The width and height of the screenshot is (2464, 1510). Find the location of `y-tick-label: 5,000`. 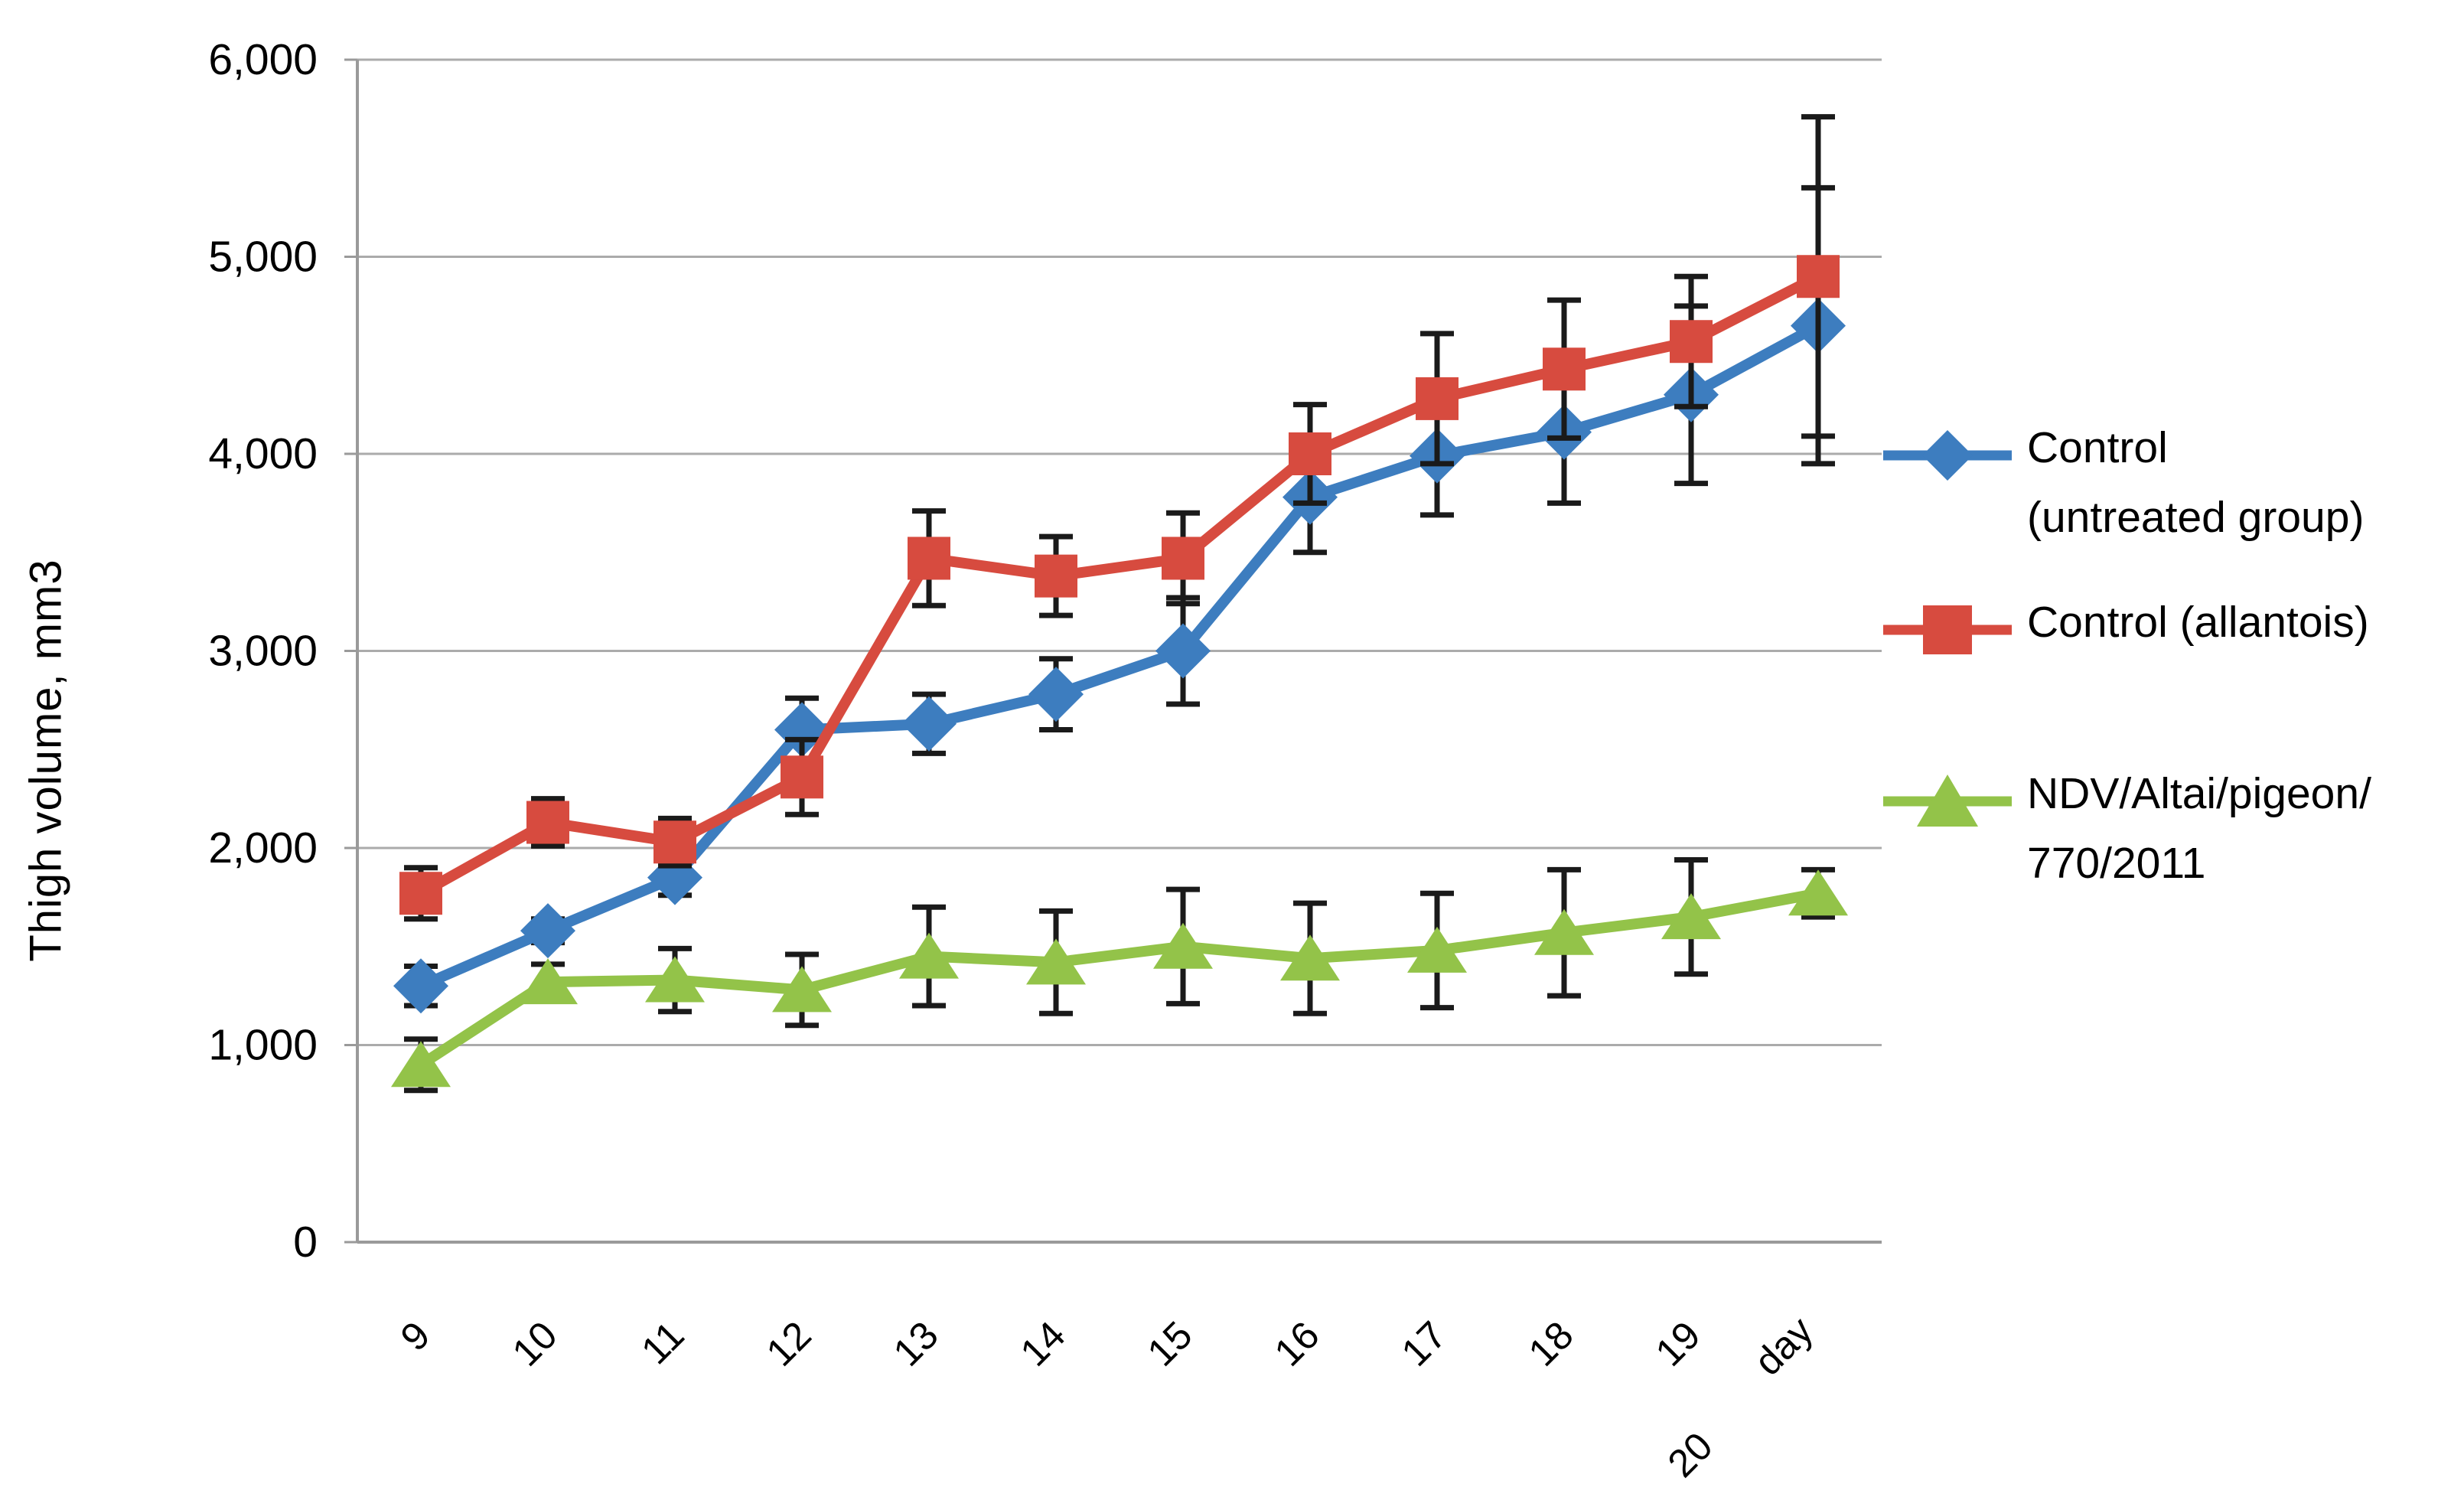

y-tick-label: 5,000 is located at coordinates (263, 257).